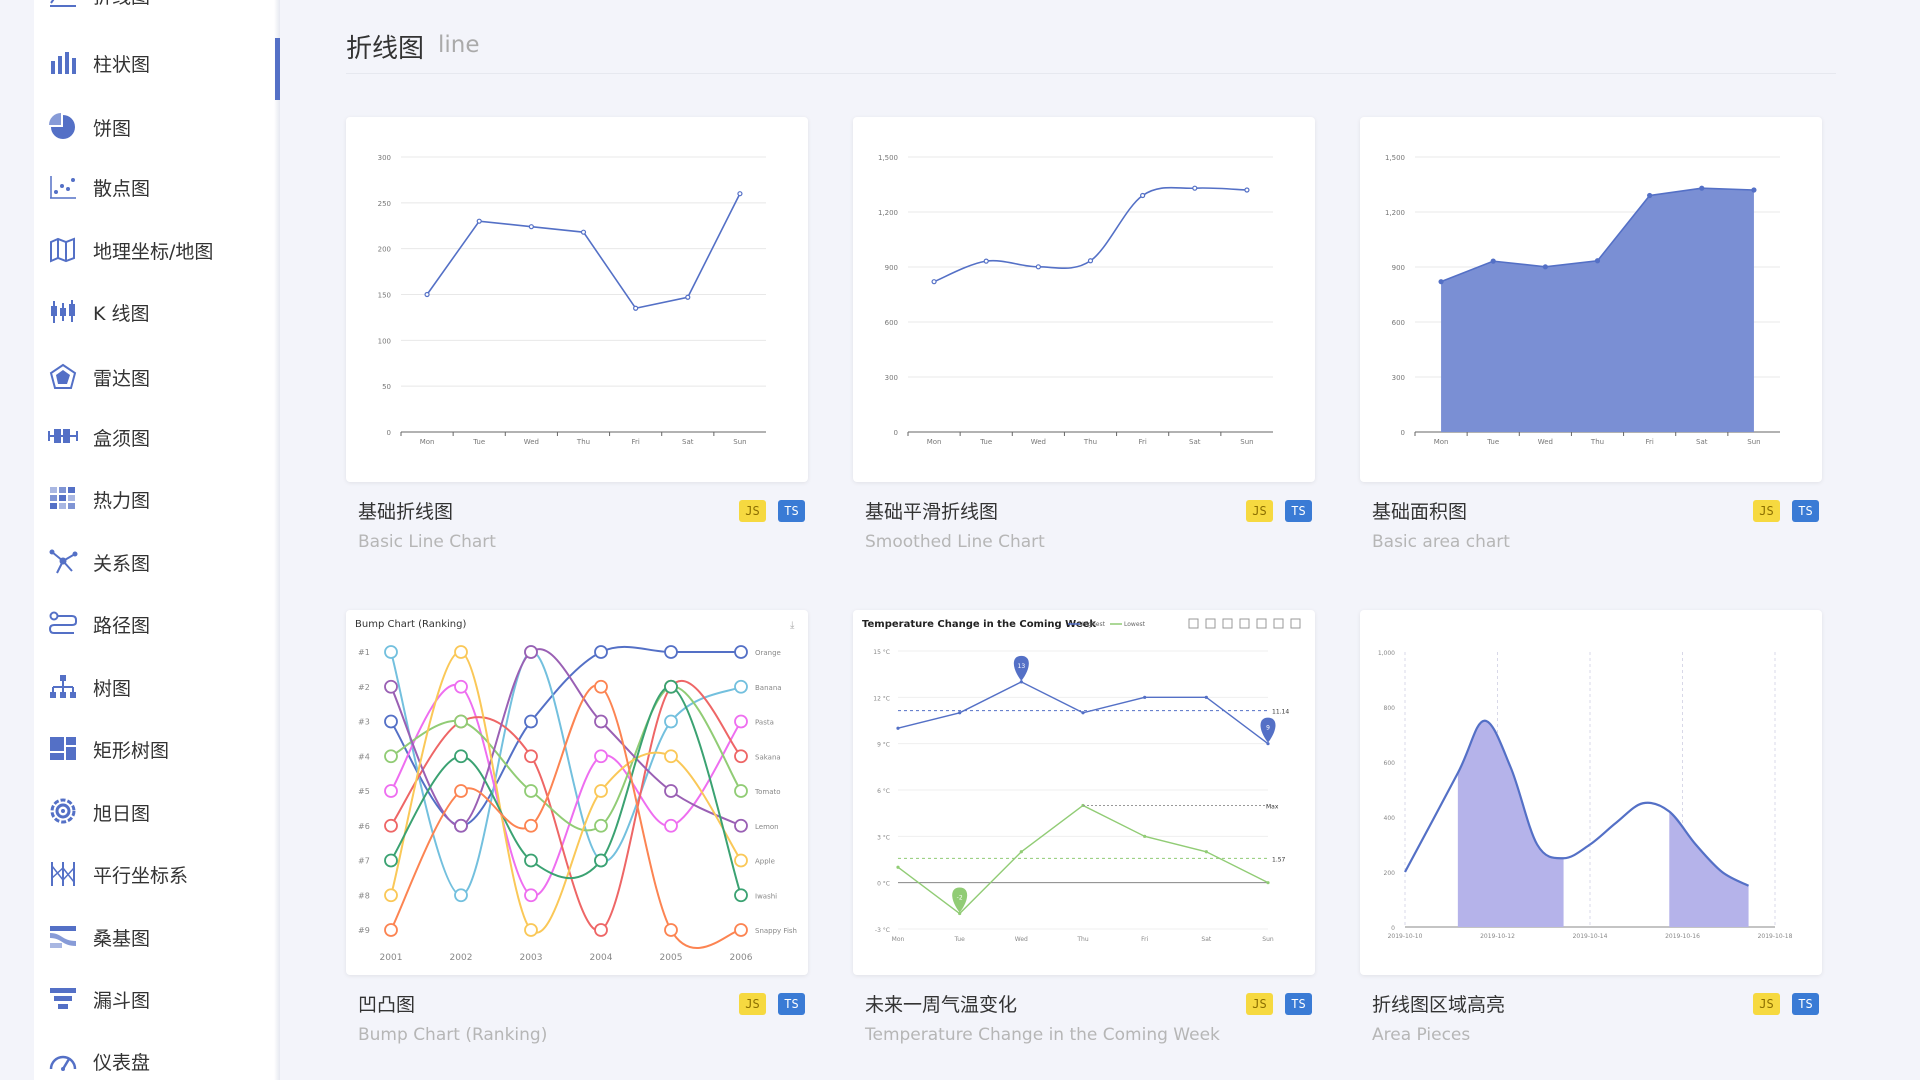 The image size is (1920, 1080). I want to click on x-tick-label: Fri, so click(635, 442).